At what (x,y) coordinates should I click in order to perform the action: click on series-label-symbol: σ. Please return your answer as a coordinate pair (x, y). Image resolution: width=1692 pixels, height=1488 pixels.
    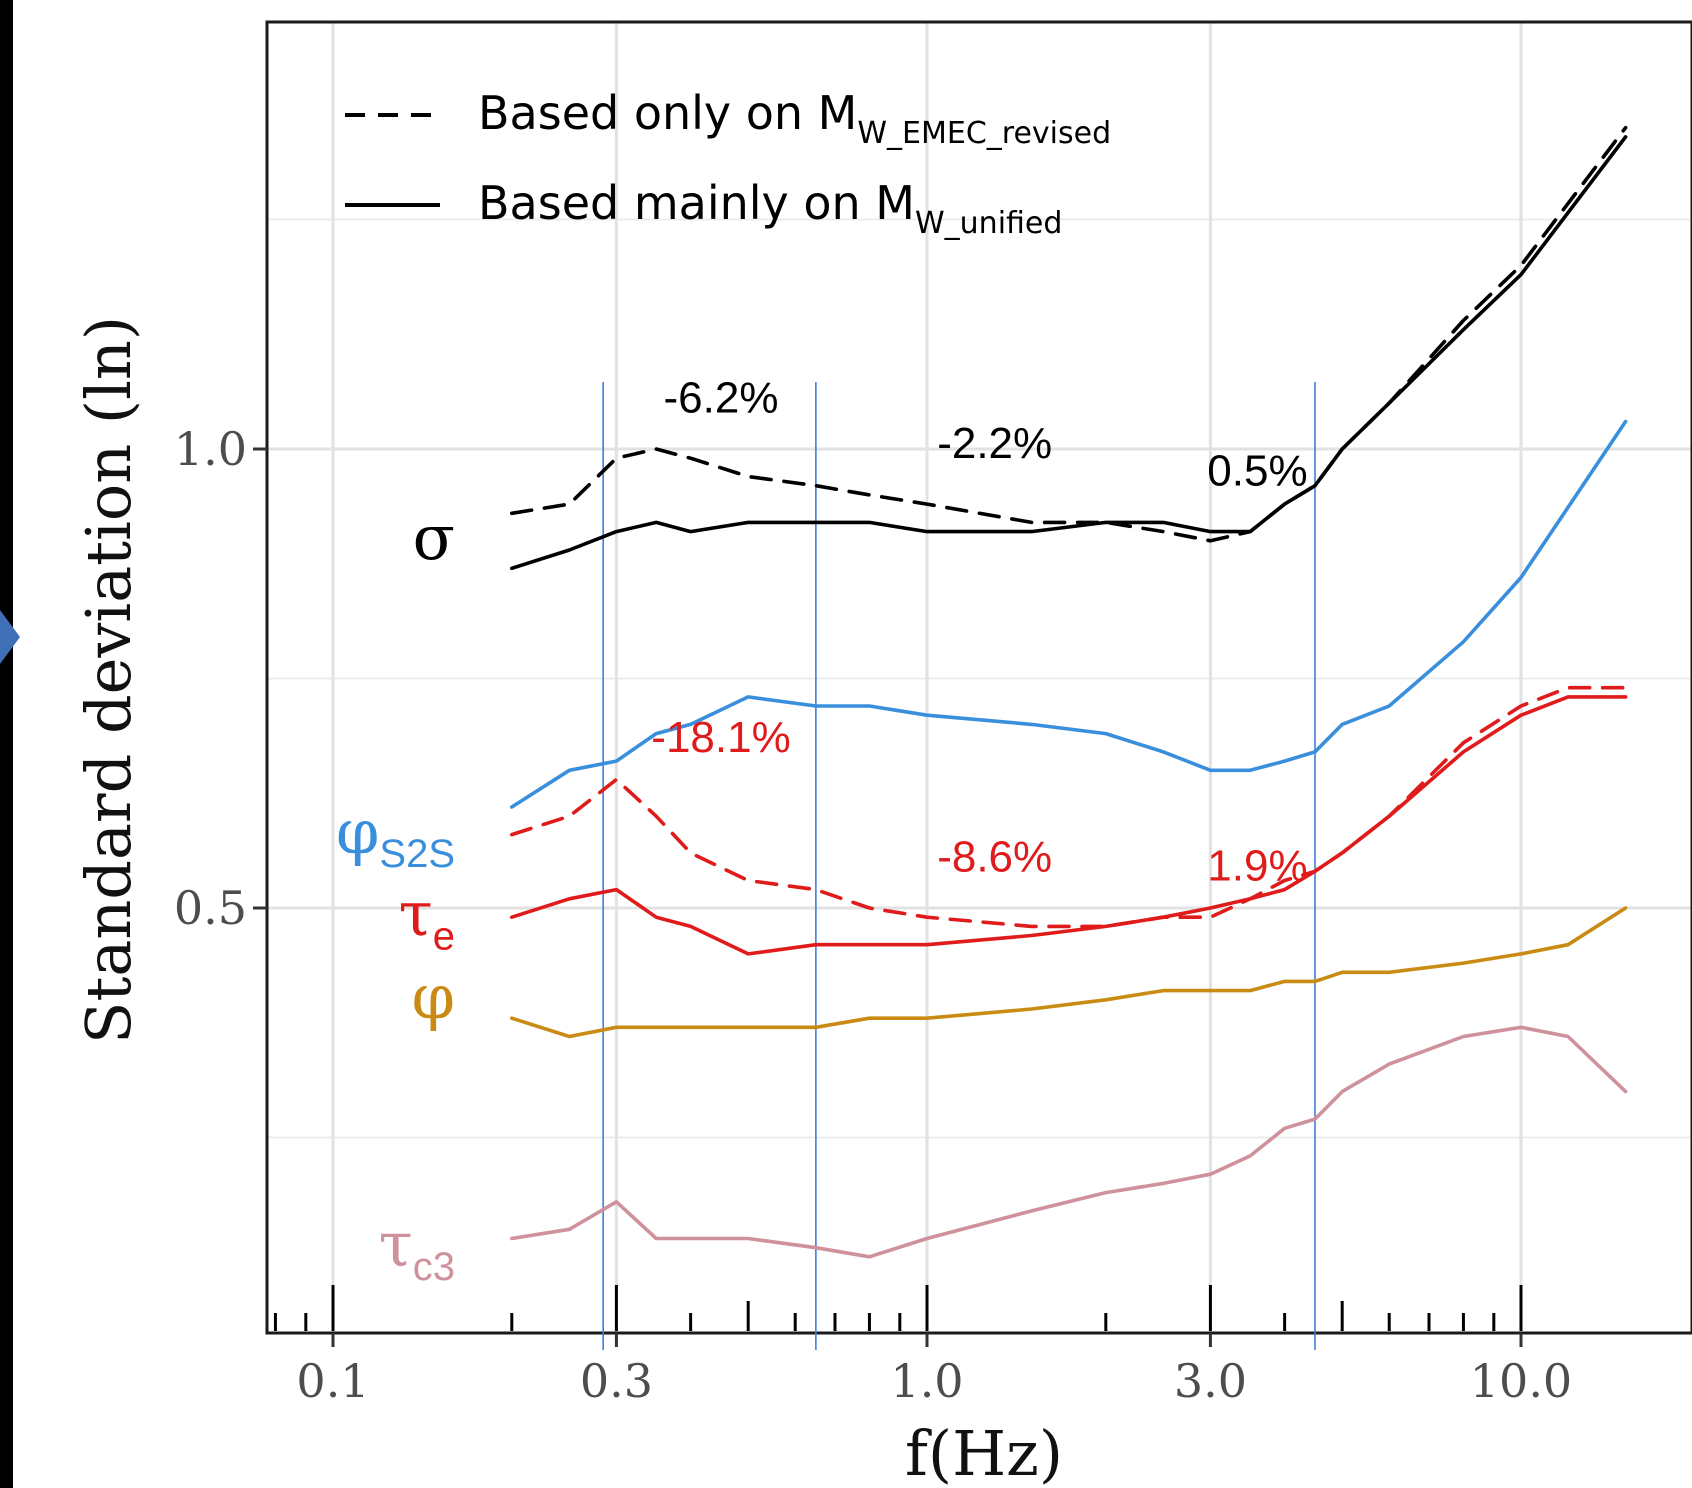
    Looking at the image, I should click on (434, 537).